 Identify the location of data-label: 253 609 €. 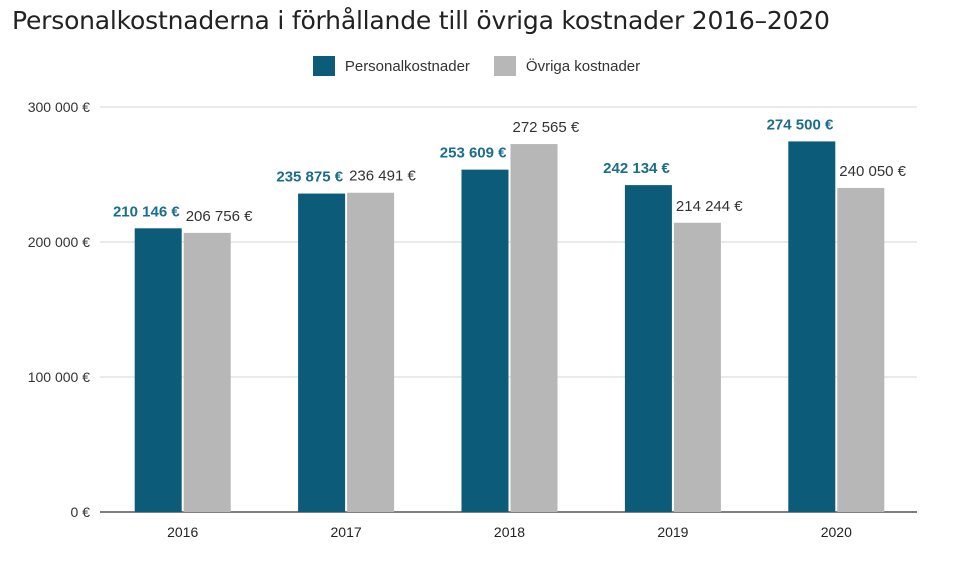
(473, 153).